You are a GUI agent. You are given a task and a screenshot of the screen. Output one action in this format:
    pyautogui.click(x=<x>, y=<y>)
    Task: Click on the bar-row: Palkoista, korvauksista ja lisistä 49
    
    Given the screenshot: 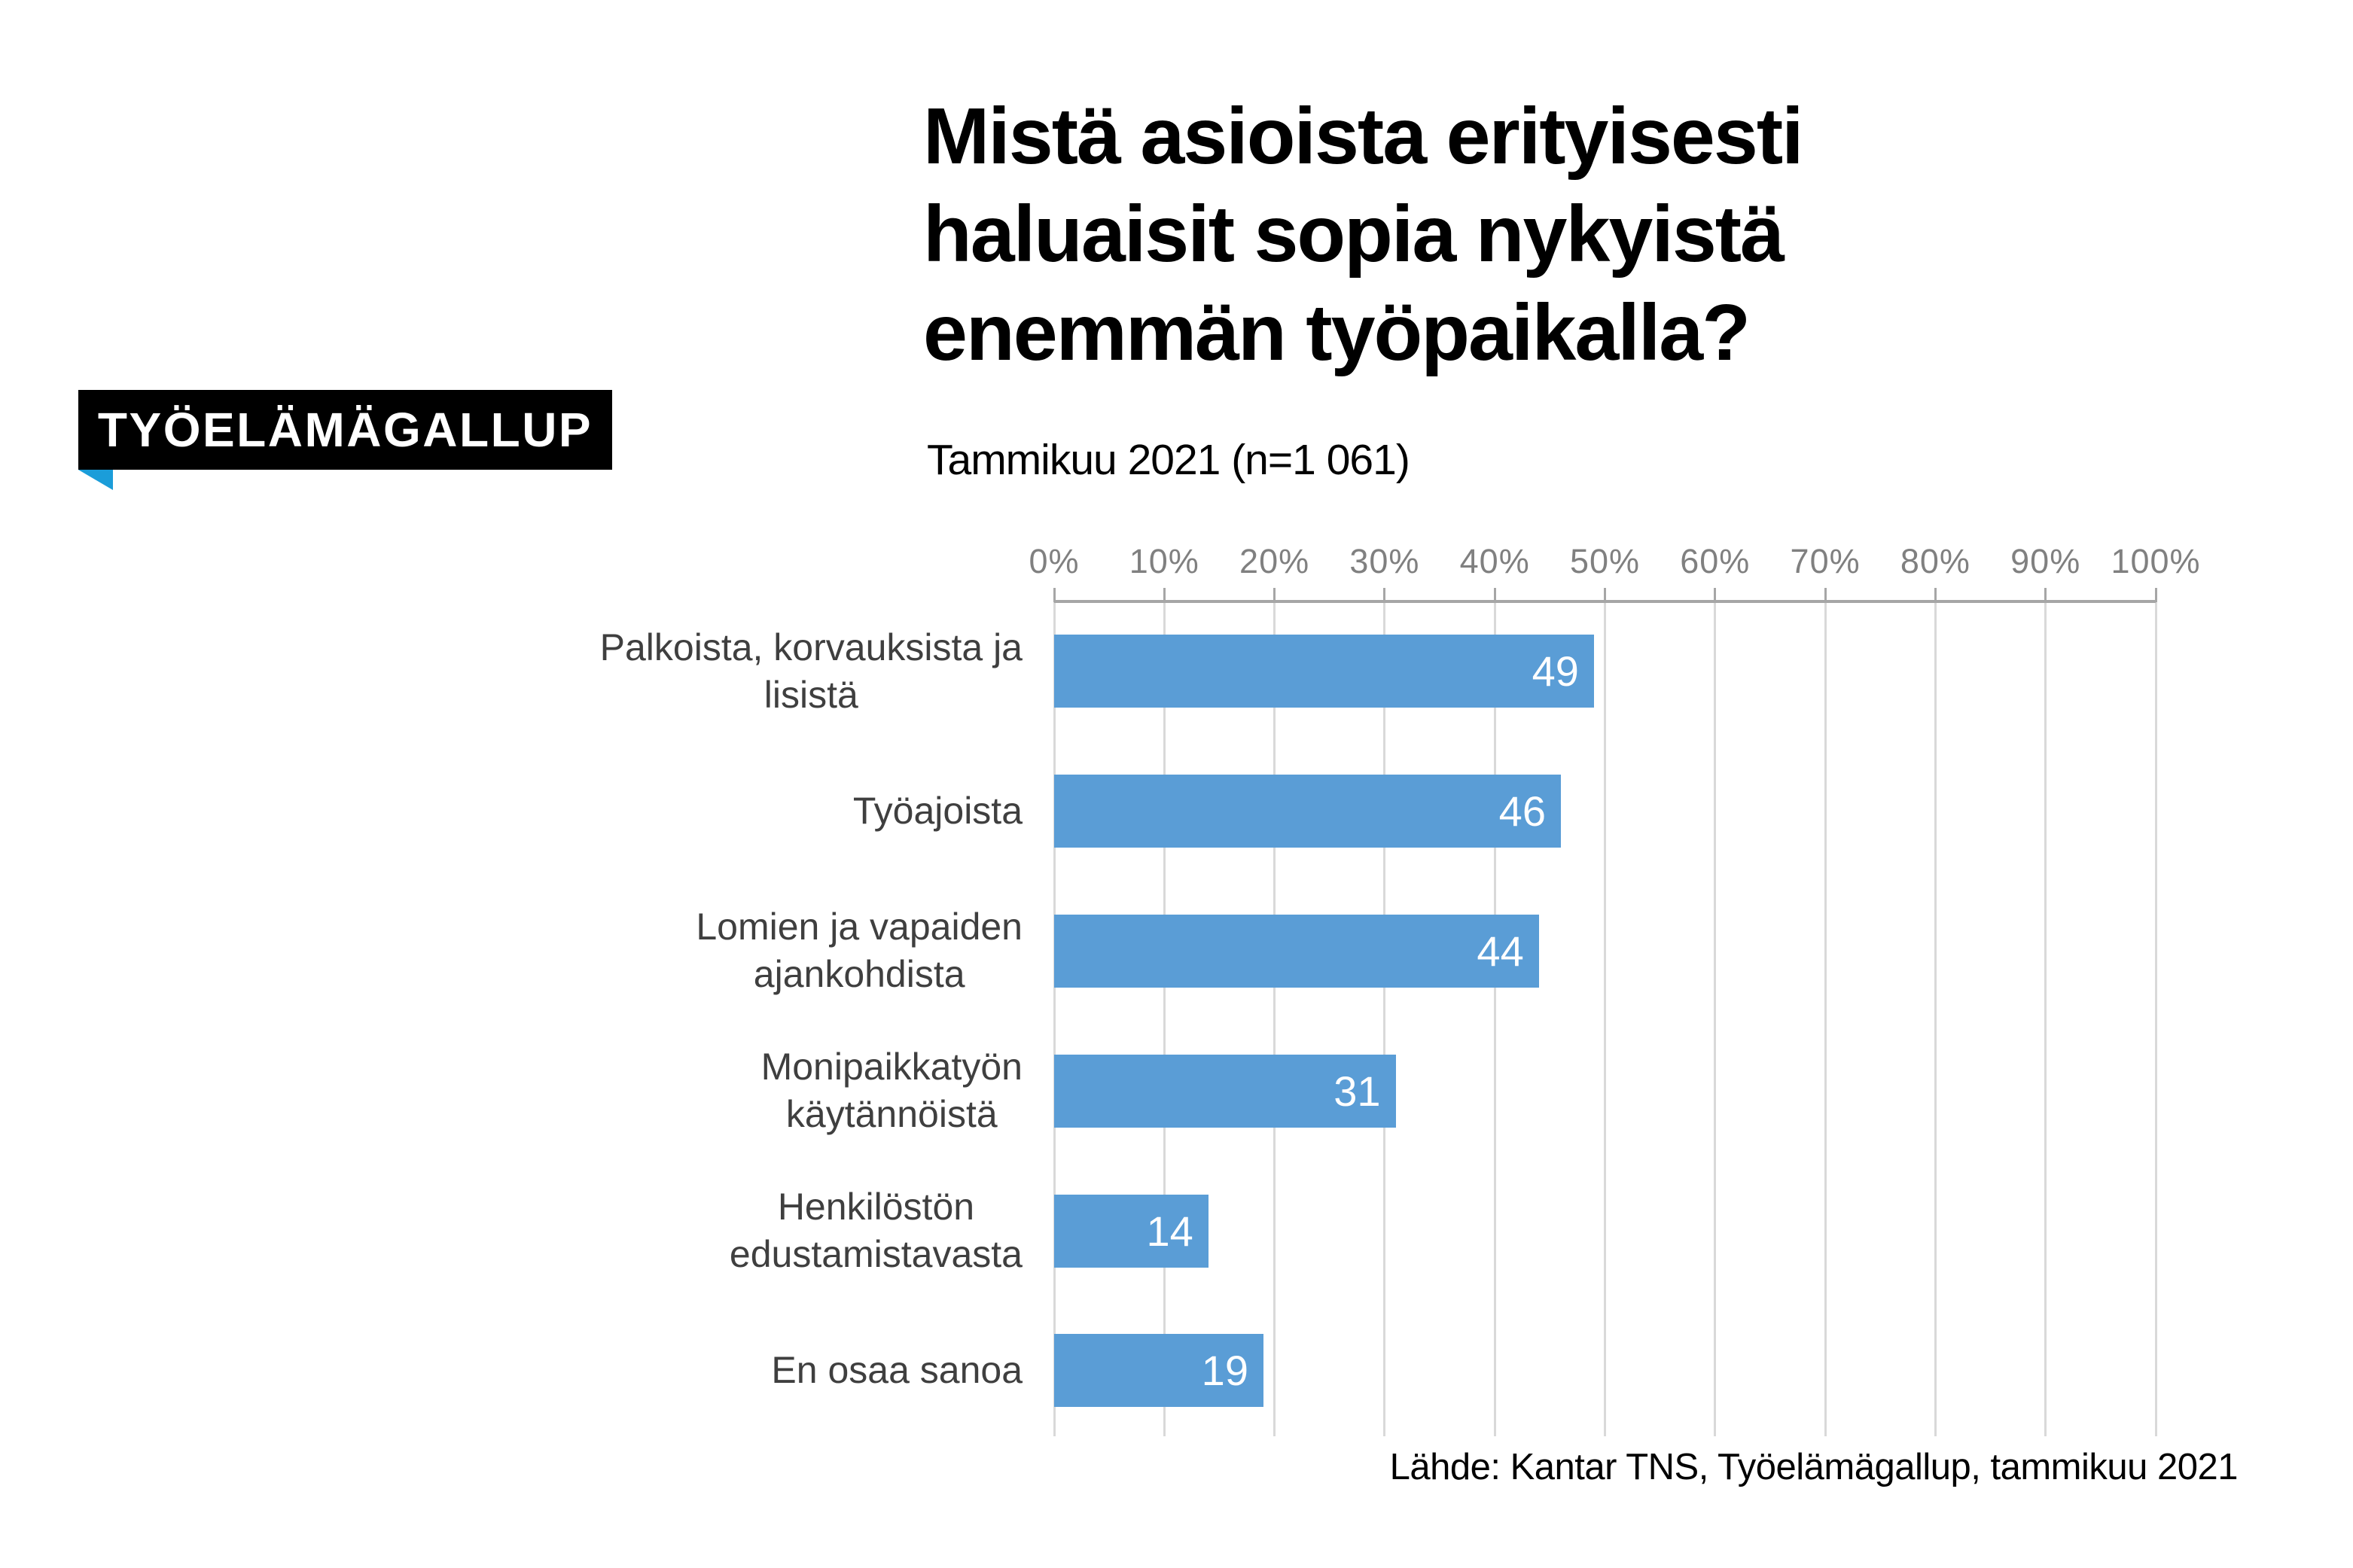 What is the action you would take?
    pyautogui.click(x=1176, y=671)
    